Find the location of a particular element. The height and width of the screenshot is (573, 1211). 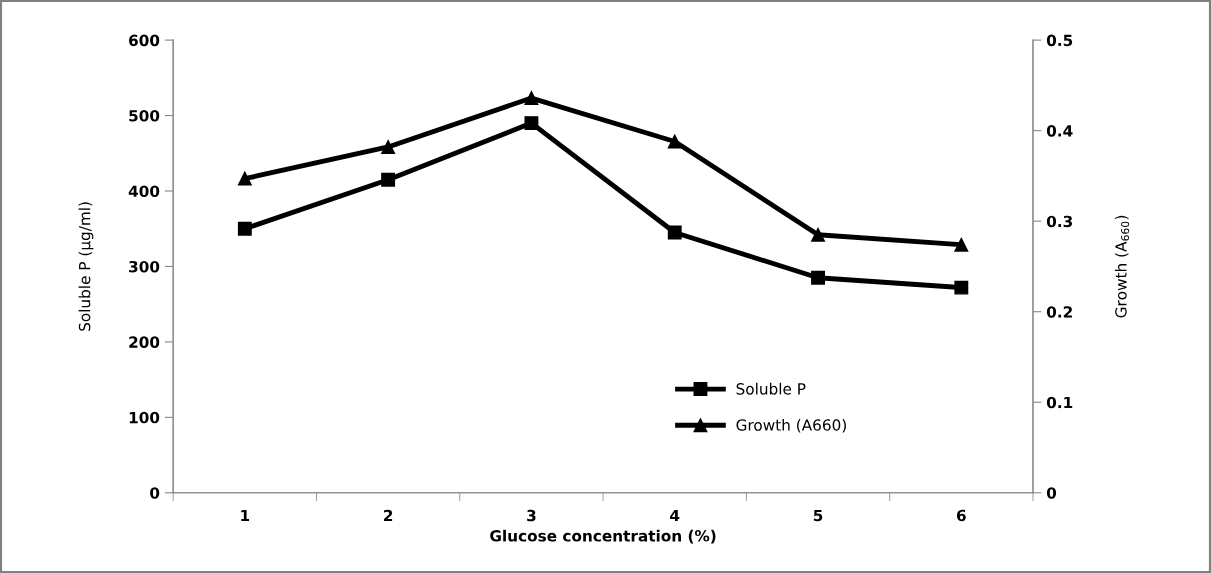

y-tick-label: 0 is located at coordinates (155, 493).